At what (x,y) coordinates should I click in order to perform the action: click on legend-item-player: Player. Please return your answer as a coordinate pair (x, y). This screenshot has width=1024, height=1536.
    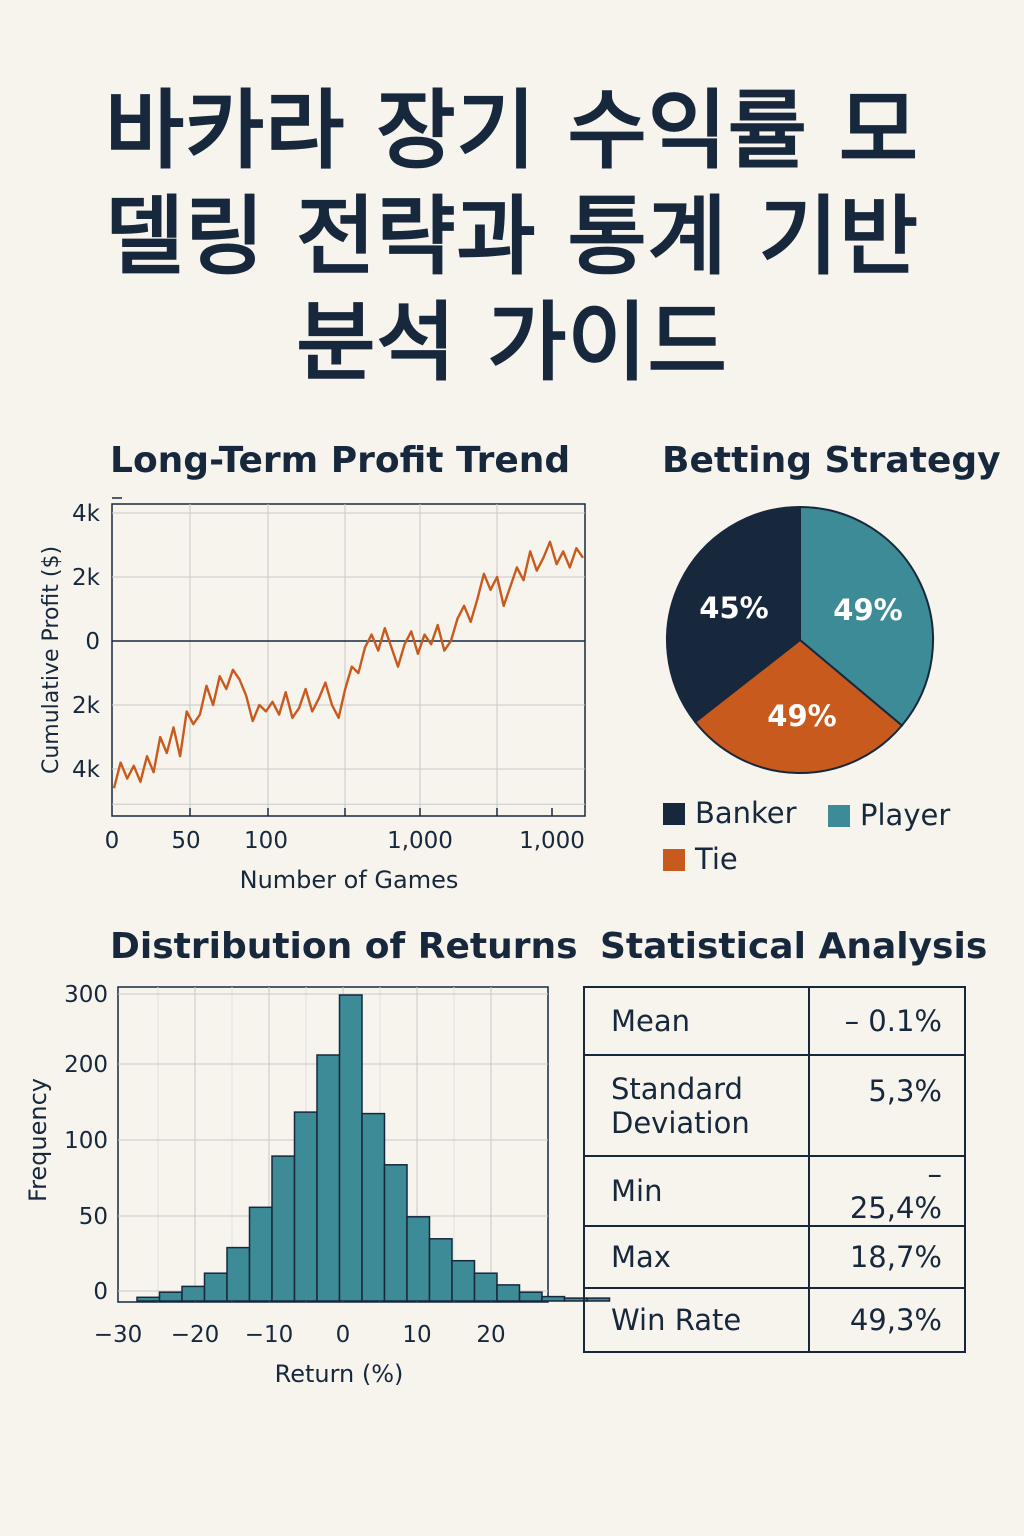
    Looking at the image, I should click on (889, 815).